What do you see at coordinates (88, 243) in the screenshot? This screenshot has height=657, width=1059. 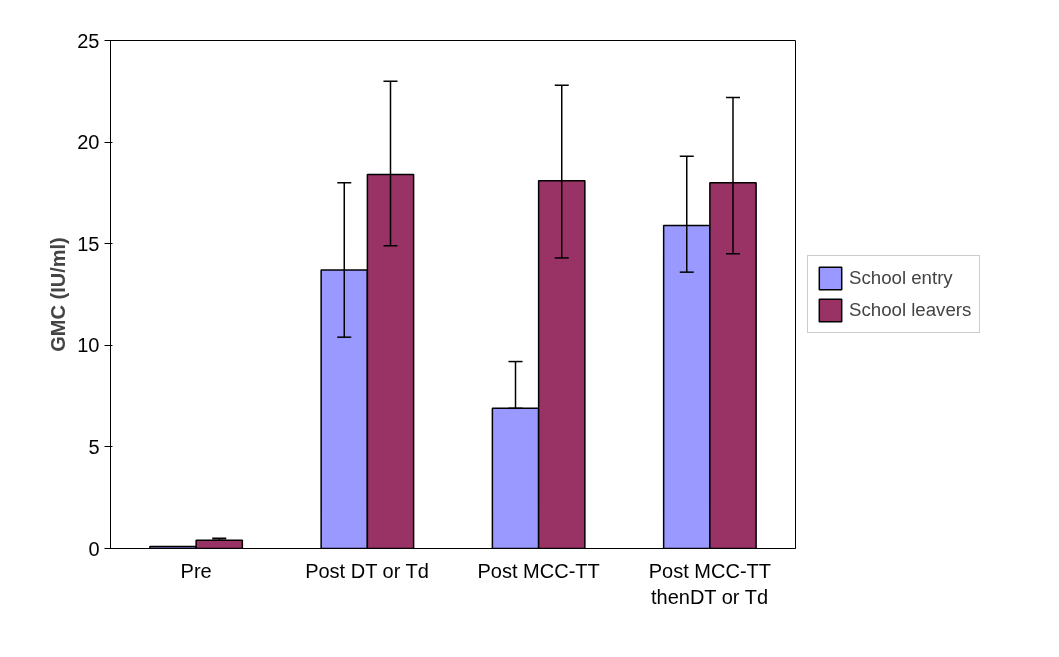 I see `y-tick-label: 15` at bounding box center [88, 243].